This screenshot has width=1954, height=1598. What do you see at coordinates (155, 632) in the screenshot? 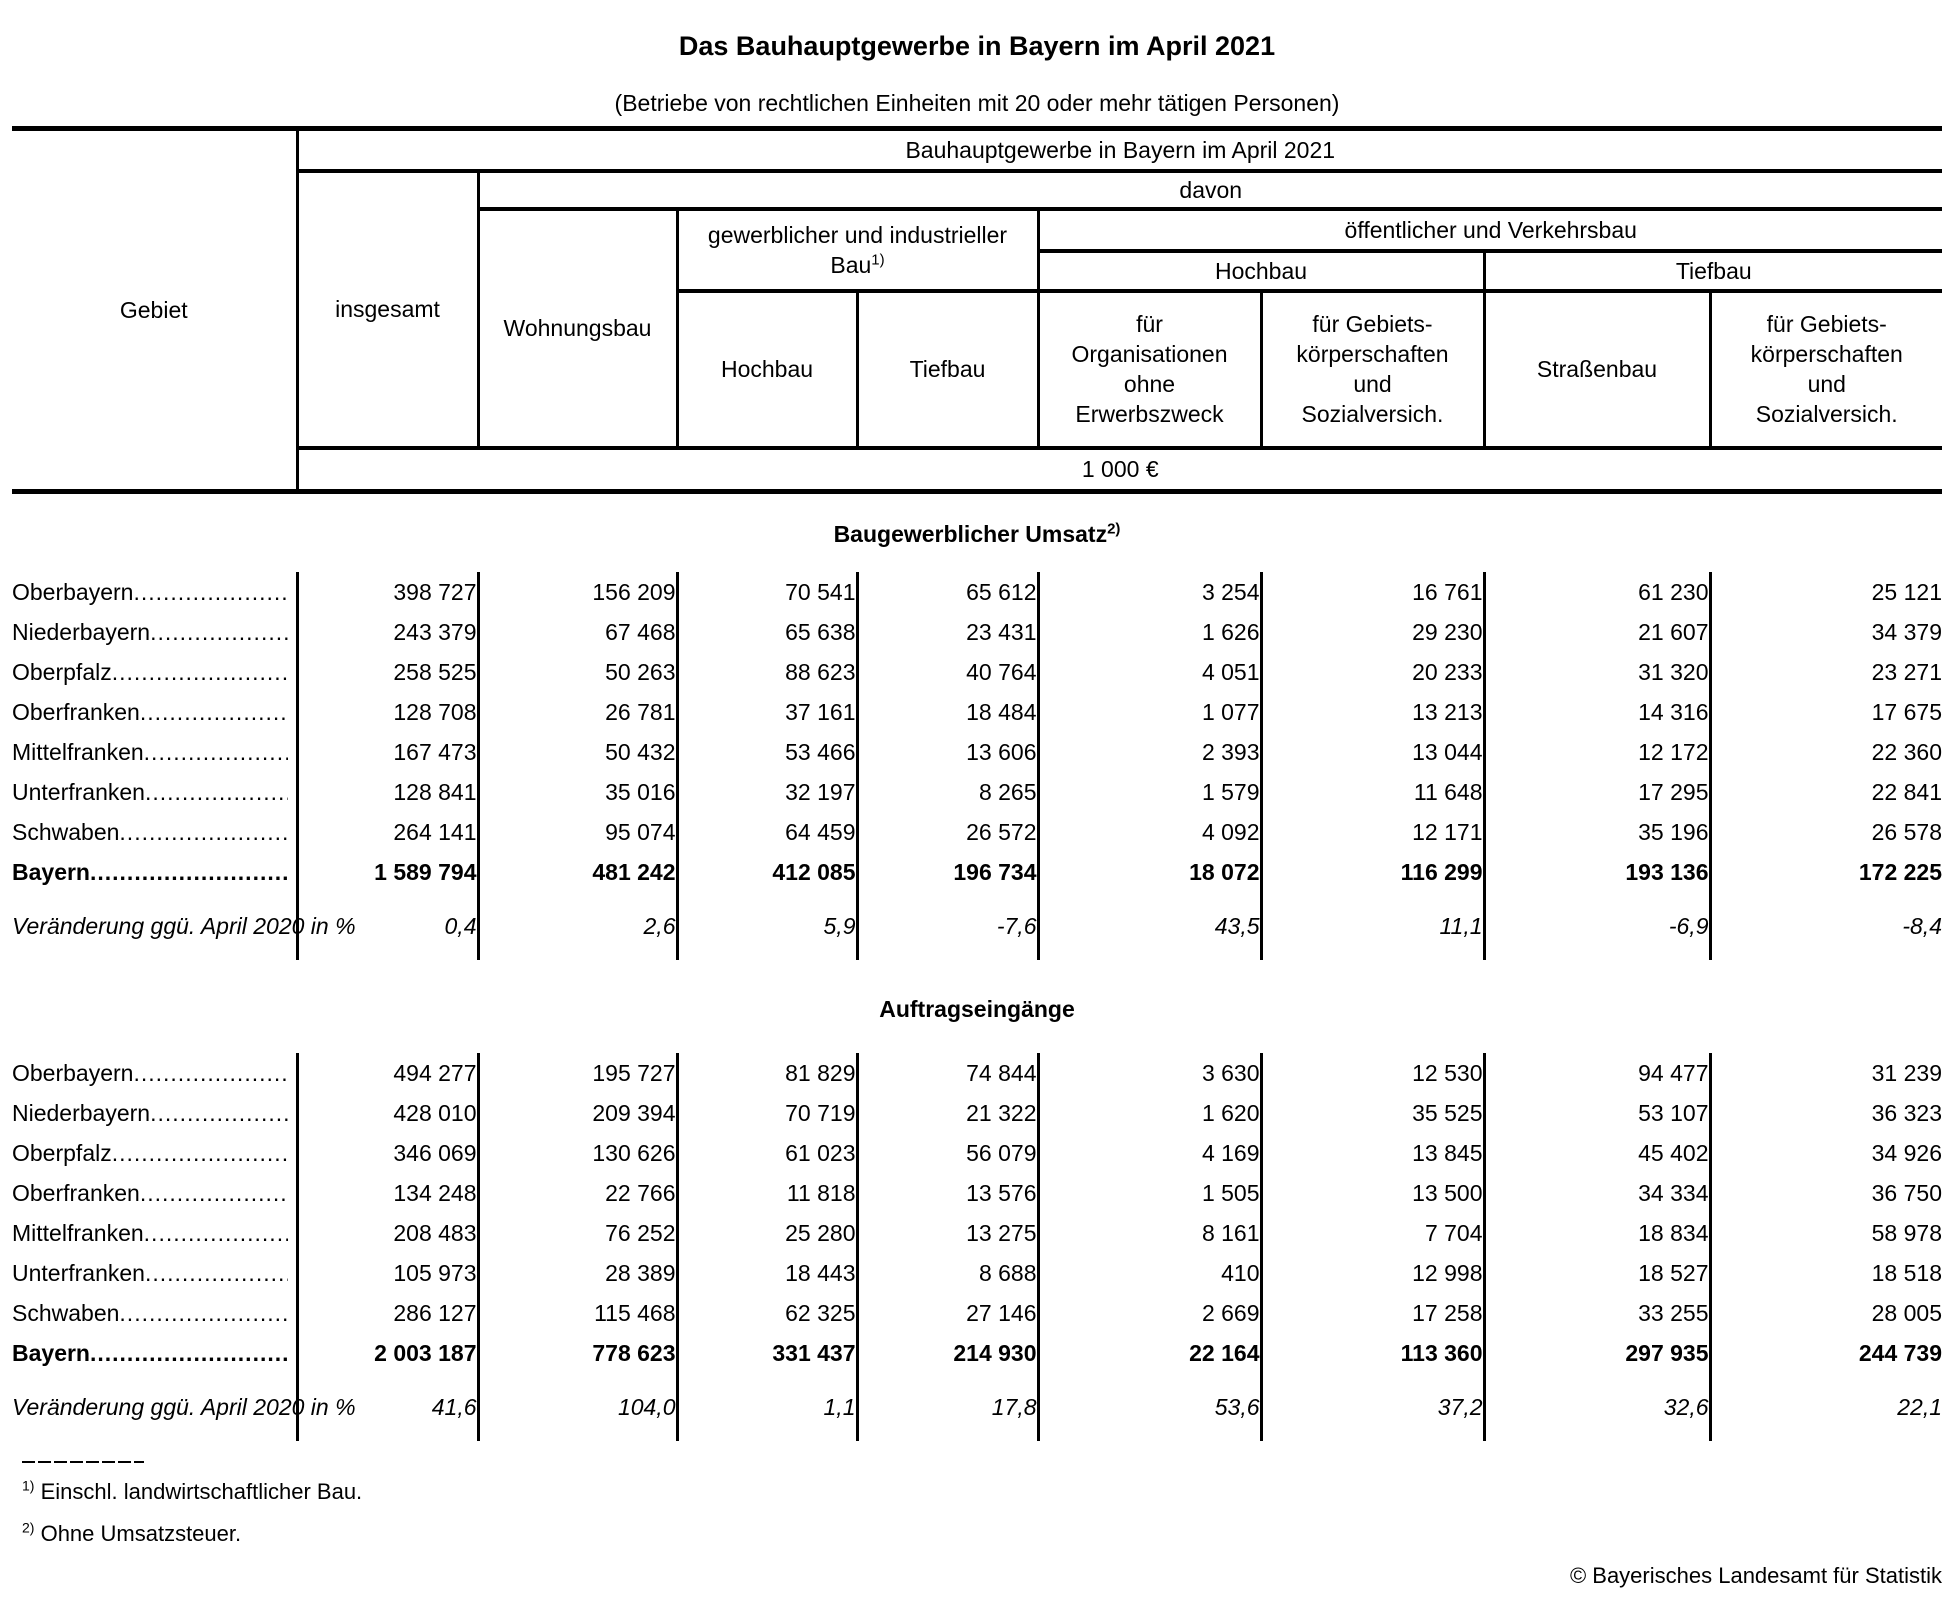
I see `region-label: Niederbayern` at bounding box center [155, 632].